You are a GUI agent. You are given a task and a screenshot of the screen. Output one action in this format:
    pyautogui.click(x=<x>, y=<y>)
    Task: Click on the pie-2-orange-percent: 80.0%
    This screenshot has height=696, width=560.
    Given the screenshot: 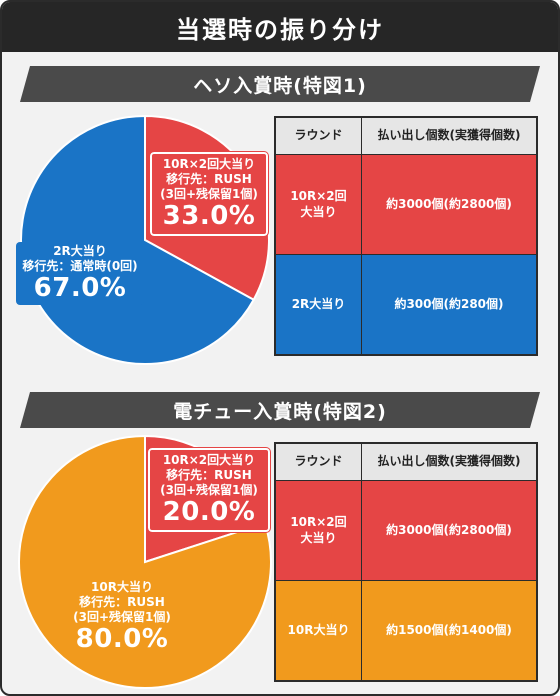 What is the action you would take?
    pyautogui.click(x=122, y=639)
    